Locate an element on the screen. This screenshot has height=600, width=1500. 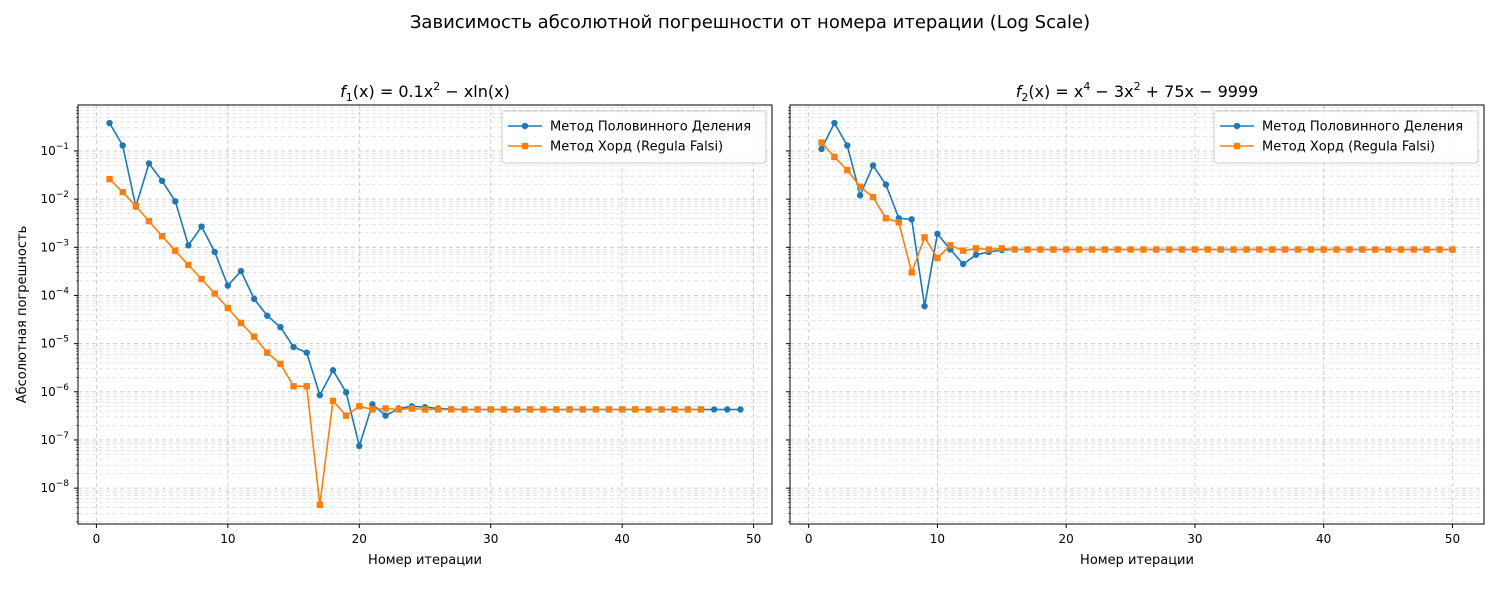
y-tick-label: 10⁻⁵ is located at coordinates (54, 343).